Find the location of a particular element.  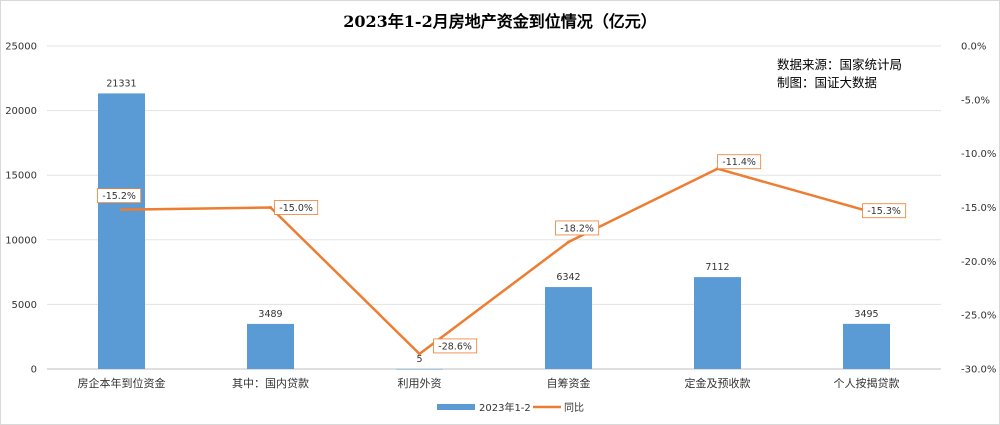

legend: 2023年1-2 同比 is located at coordinates (510, 407).